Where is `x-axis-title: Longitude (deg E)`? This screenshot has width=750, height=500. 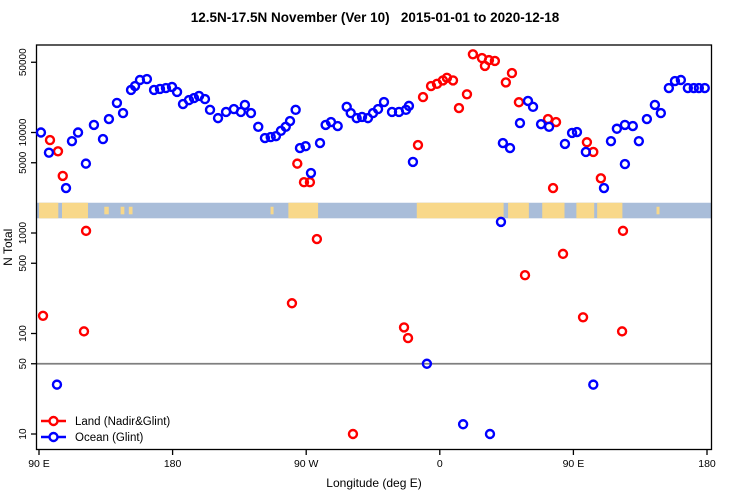 x-axis-title: Longitude (deg E) is located at coordinates (373, 483).